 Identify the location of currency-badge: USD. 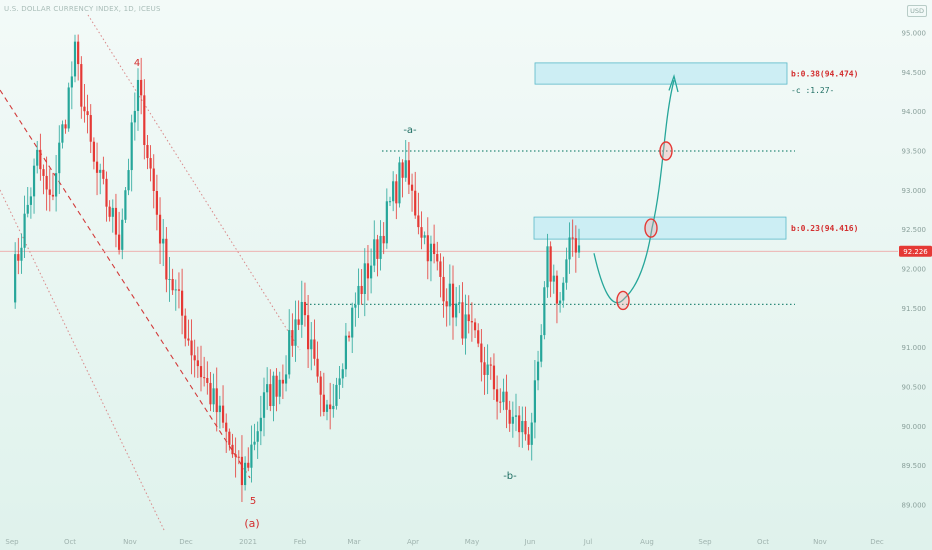
(917, 11).